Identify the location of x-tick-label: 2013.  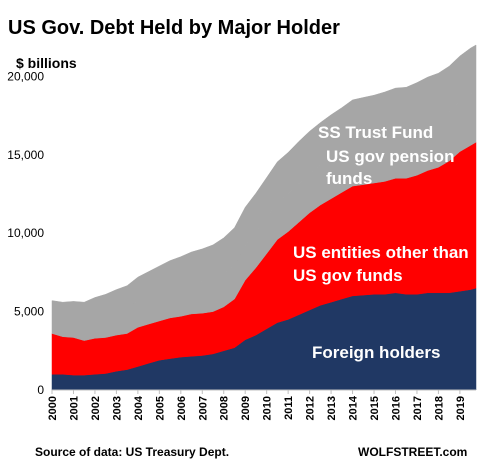
(332, 408).